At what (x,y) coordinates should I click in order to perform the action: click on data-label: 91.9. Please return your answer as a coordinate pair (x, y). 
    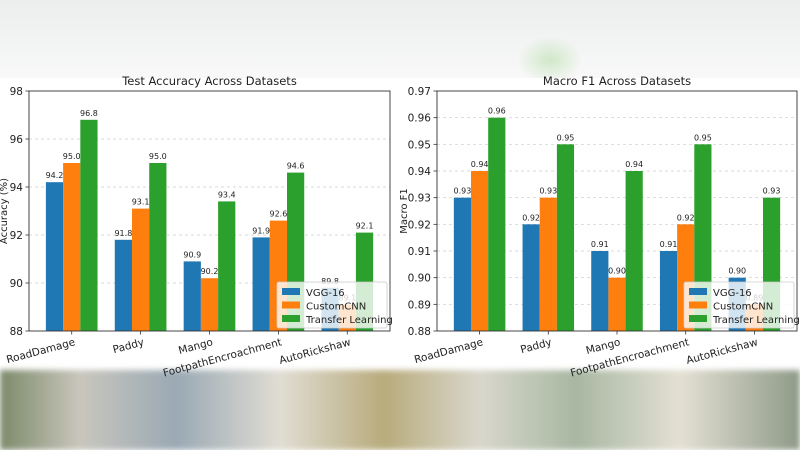
    Looking at the image, I should click on (261, 230).